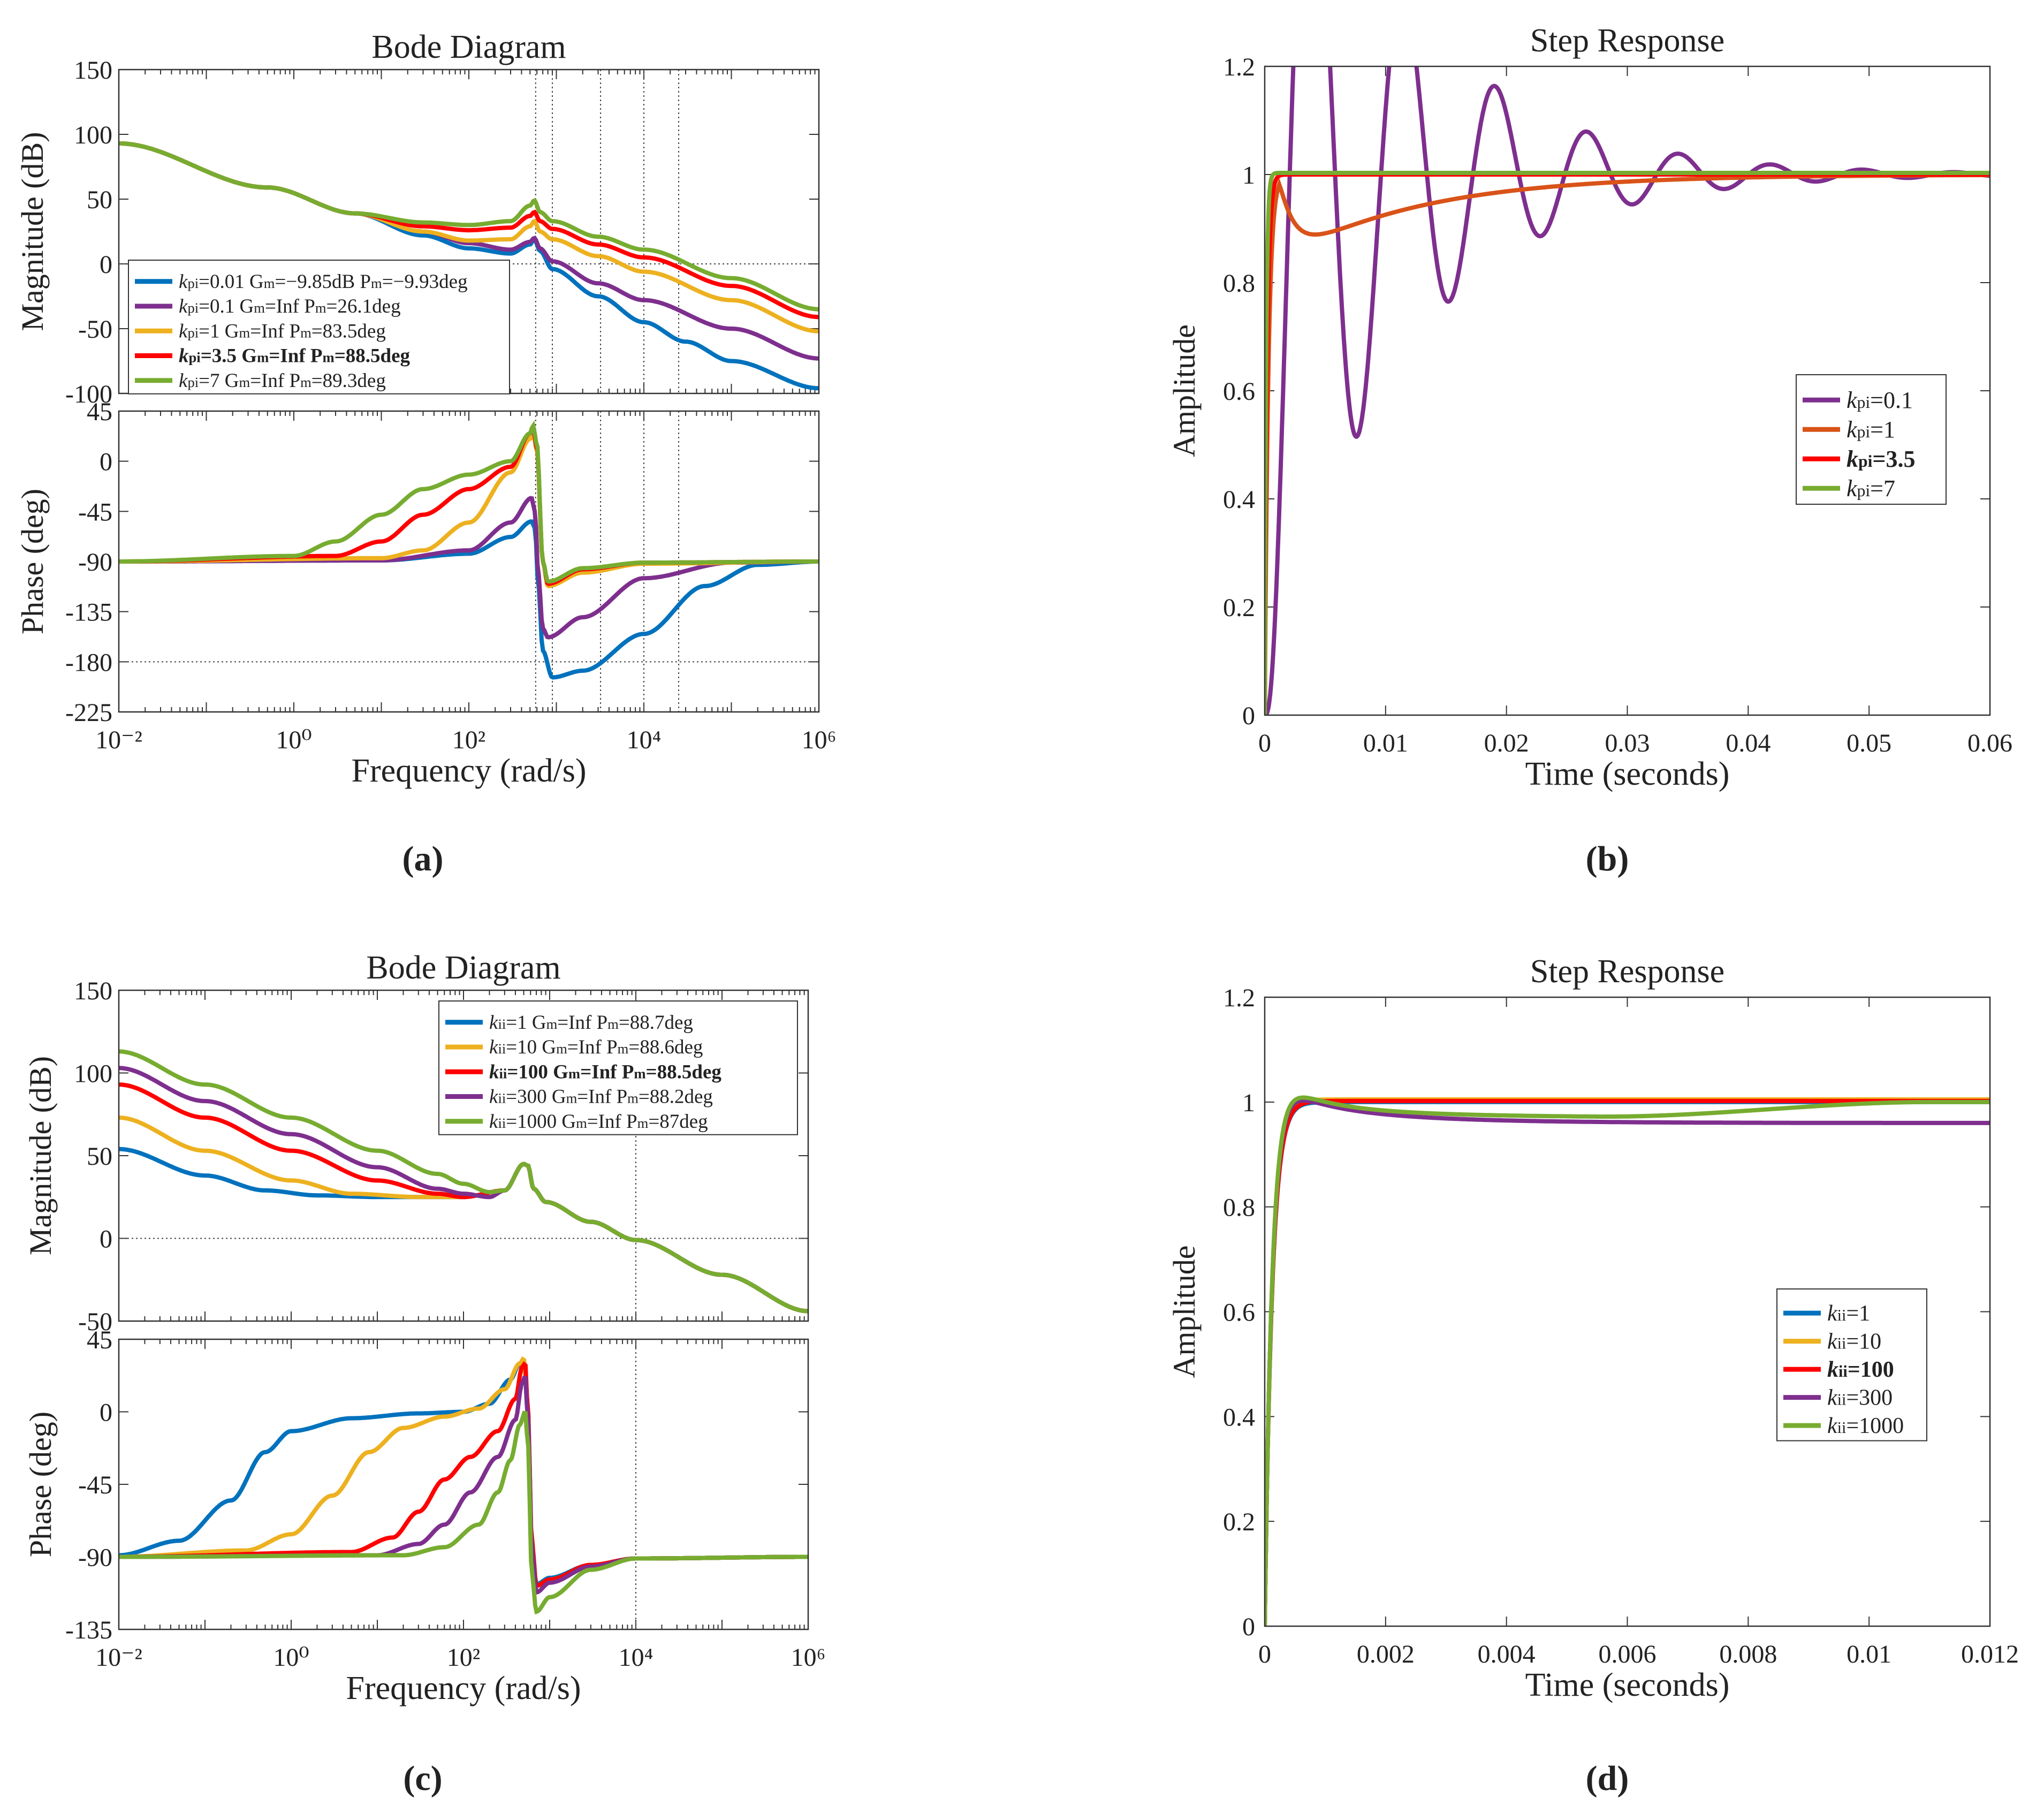 This screenshot has width=2044, height=1813. Describe the element at coordinates (665, 1047) in the screenshot. I see `legend-text-part: =88.6deg` at that location.